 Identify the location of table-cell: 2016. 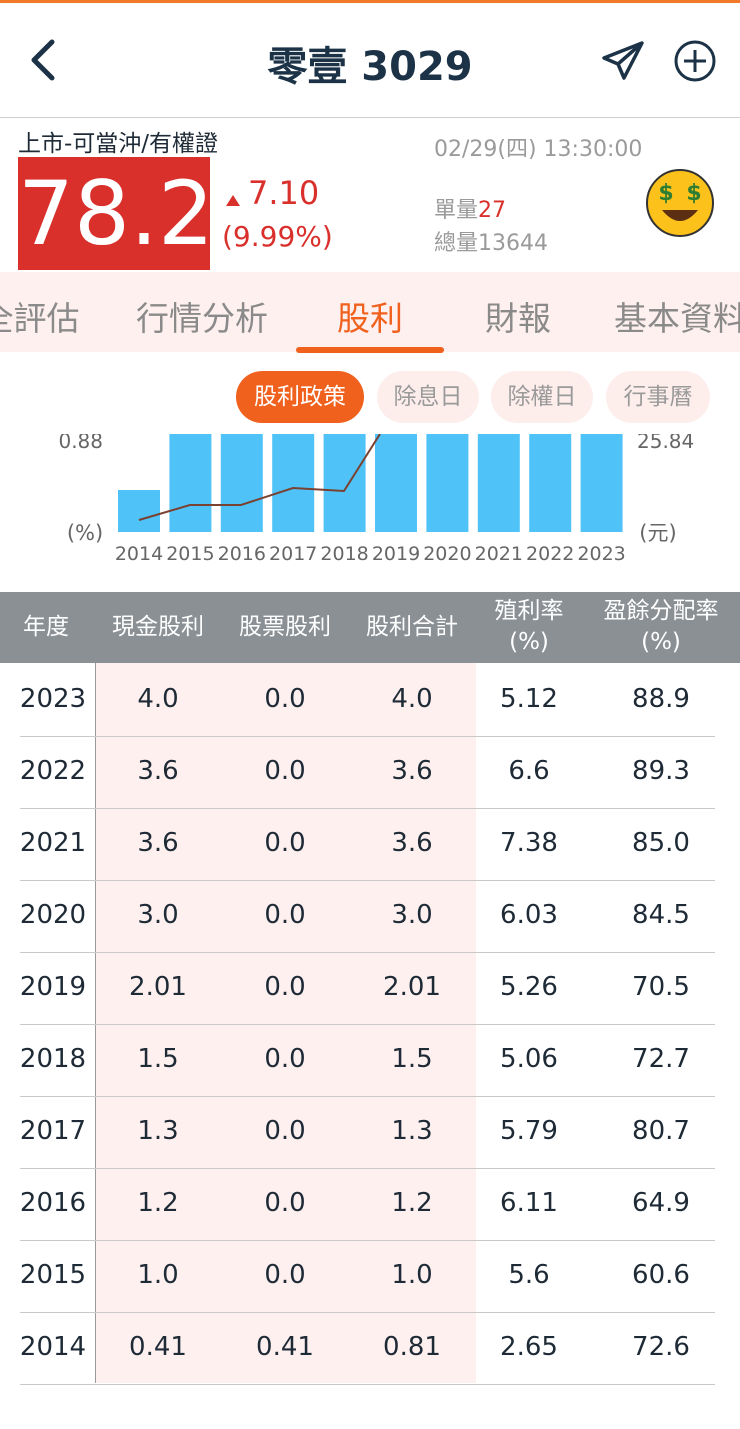
(53, 1203).